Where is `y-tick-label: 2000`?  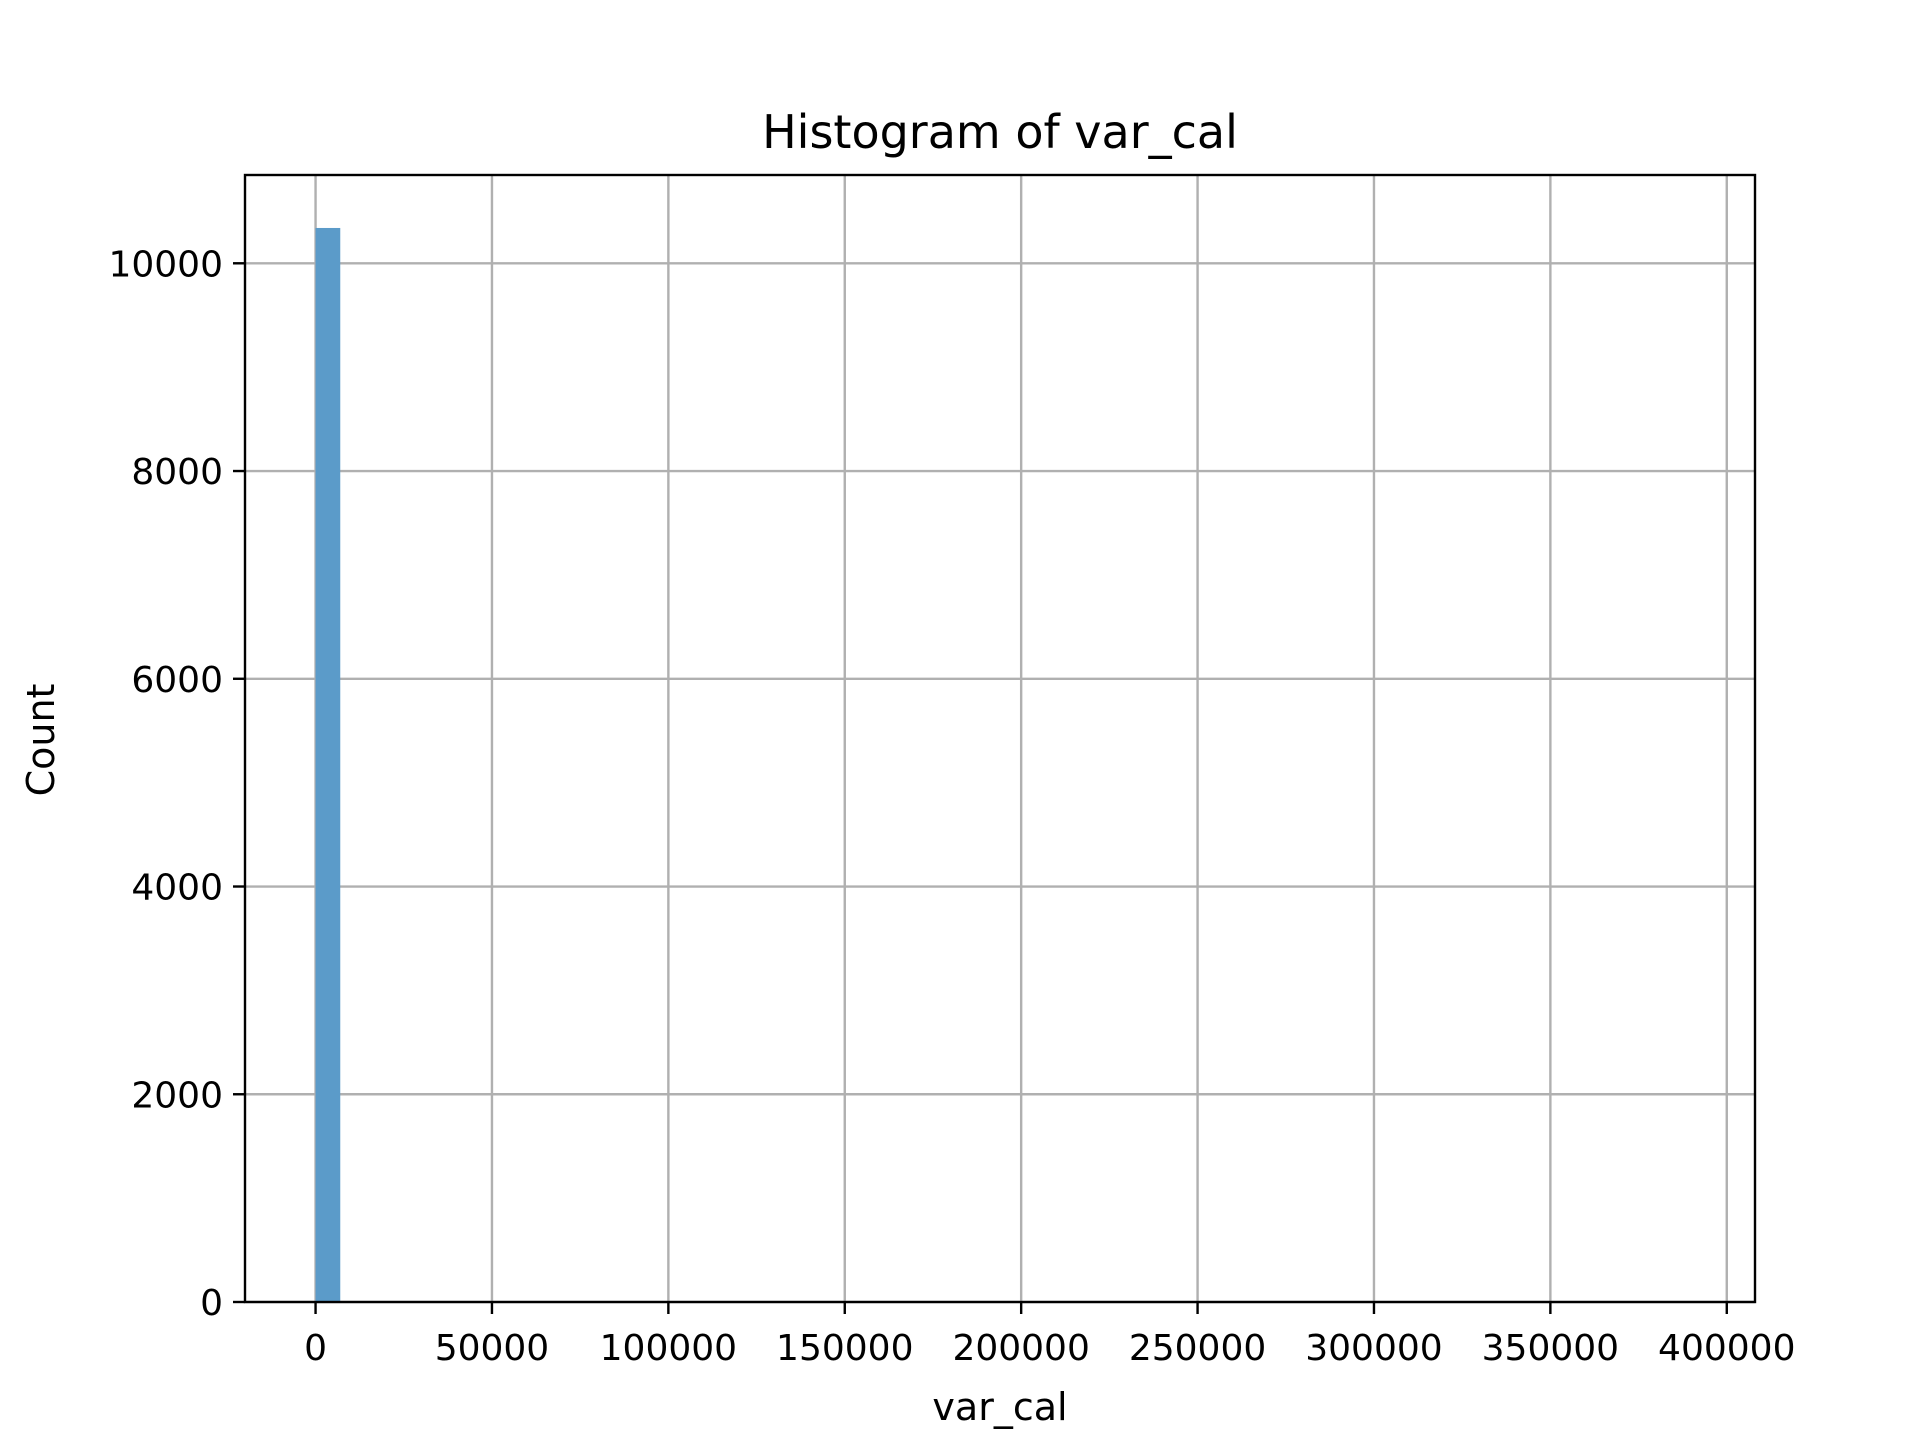
y-tick-label: 2000 is located at coordinates (177, 1095).